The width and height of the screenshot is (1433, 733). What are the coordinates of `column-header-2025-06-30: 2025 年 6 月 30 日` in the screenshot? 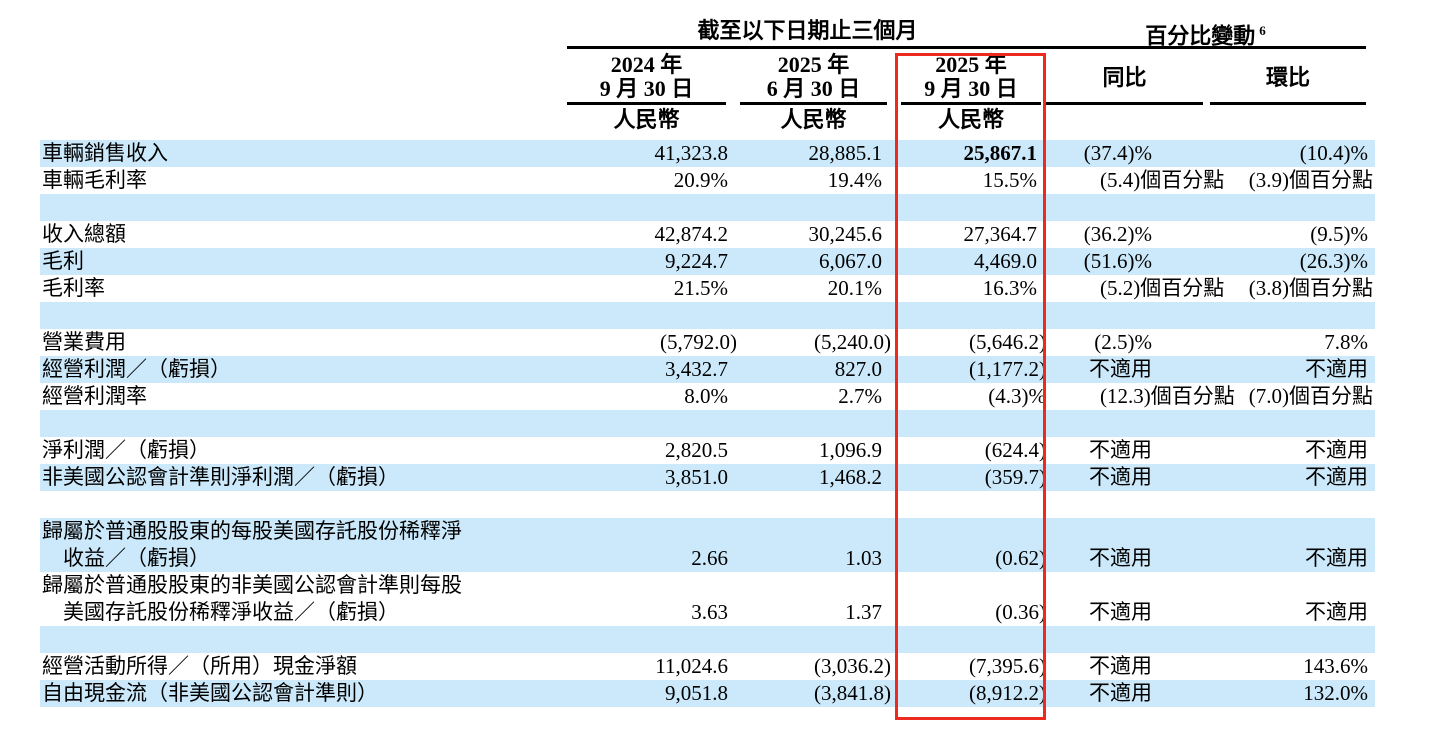 It's located at (813, 77).